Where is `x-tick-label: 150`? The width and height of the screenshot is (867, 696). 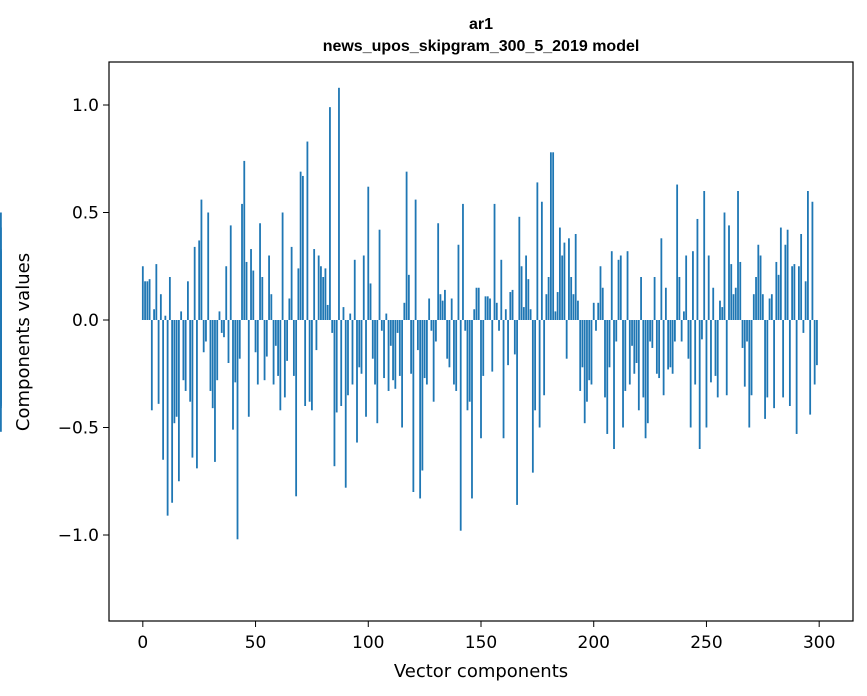
x-tick-label: 150 is located at coordinates (481, 643).